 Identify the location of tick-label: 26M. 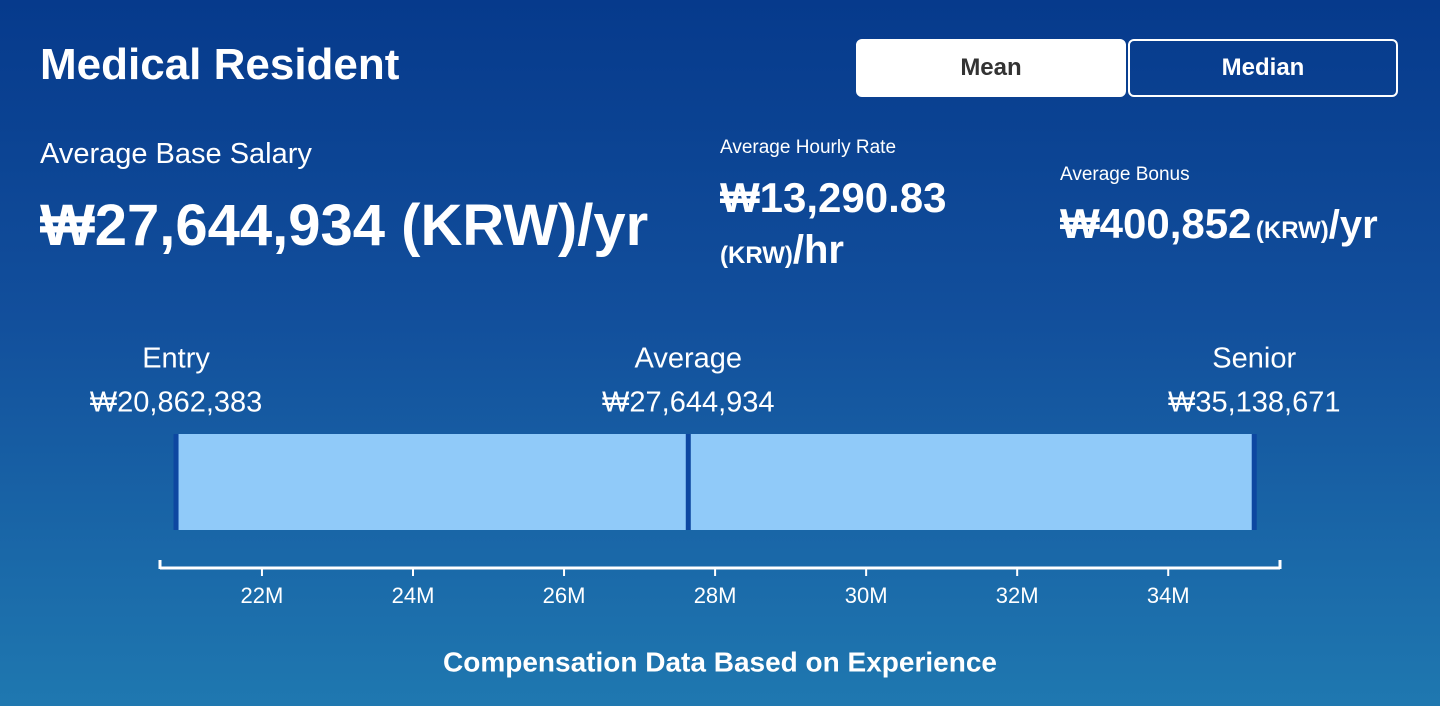
(564, 595).